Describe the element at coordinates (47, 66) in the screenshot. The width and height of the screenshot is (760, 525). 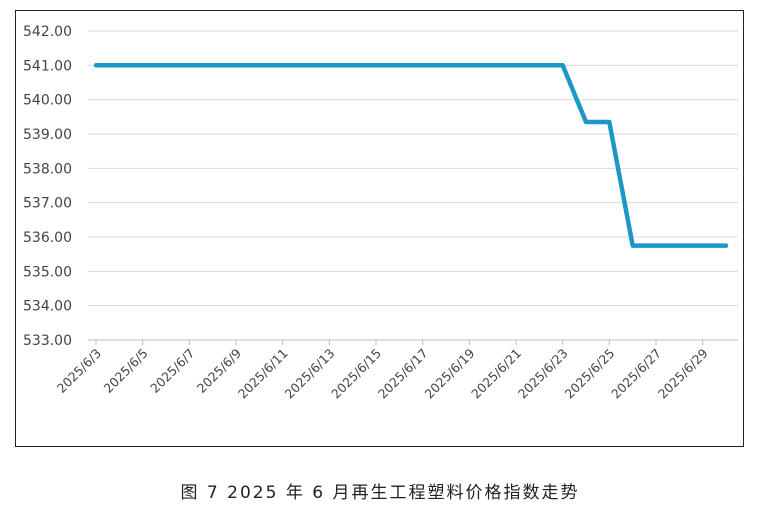
I see `y-tick-label: 541.00` at that location.